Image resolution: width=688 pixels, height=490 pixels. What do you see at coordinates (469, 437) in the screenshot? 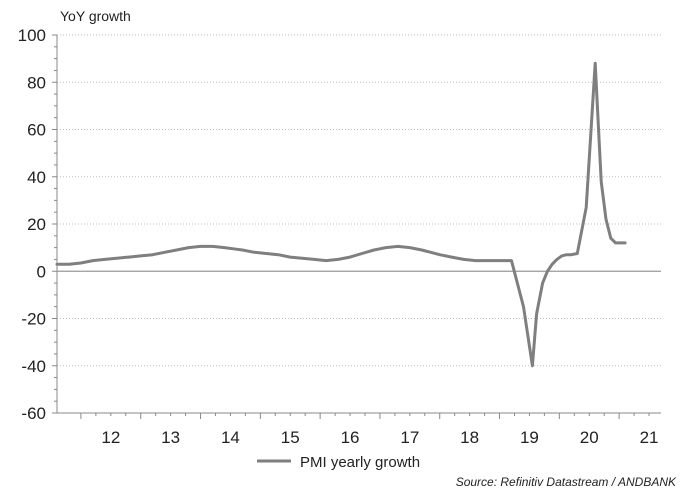
I see `x-tick-label: 18` at bounding box center [469, 437].